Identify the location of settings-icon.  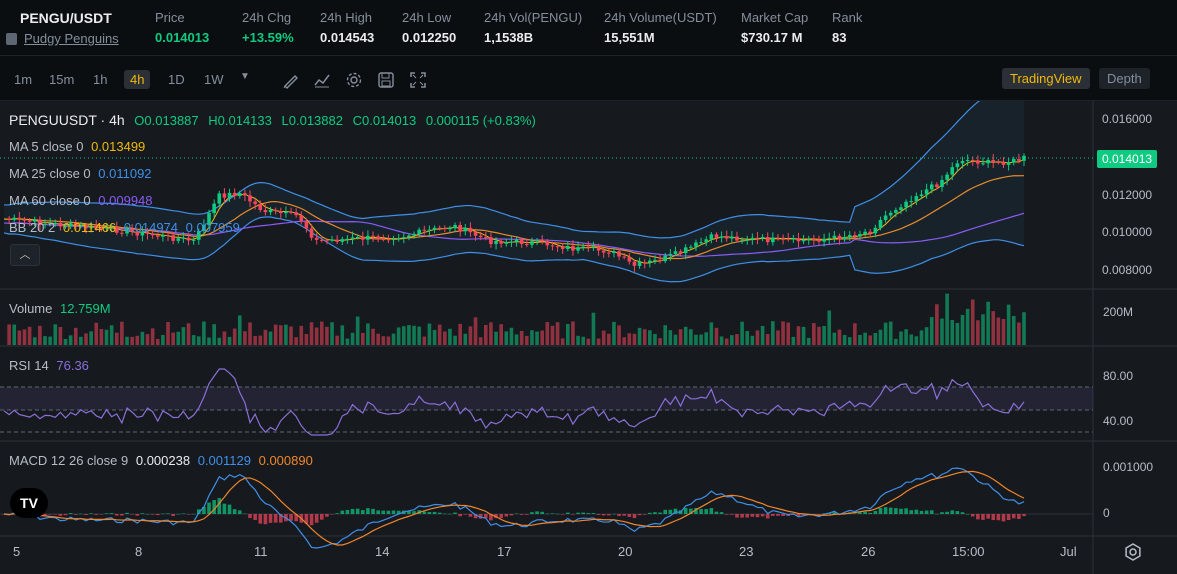
(354, 80).